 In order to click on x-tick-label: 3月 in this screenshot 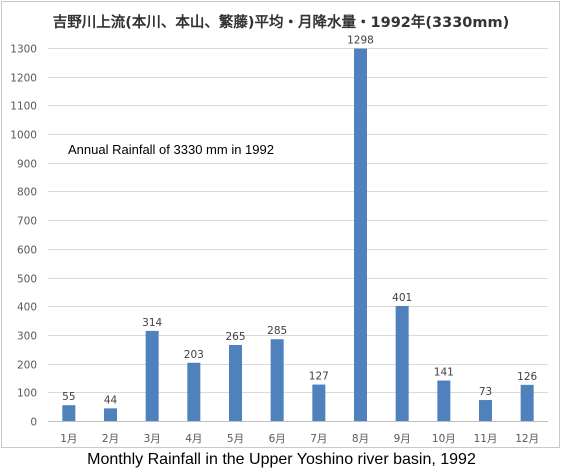, I will do `click(152, 439)`.